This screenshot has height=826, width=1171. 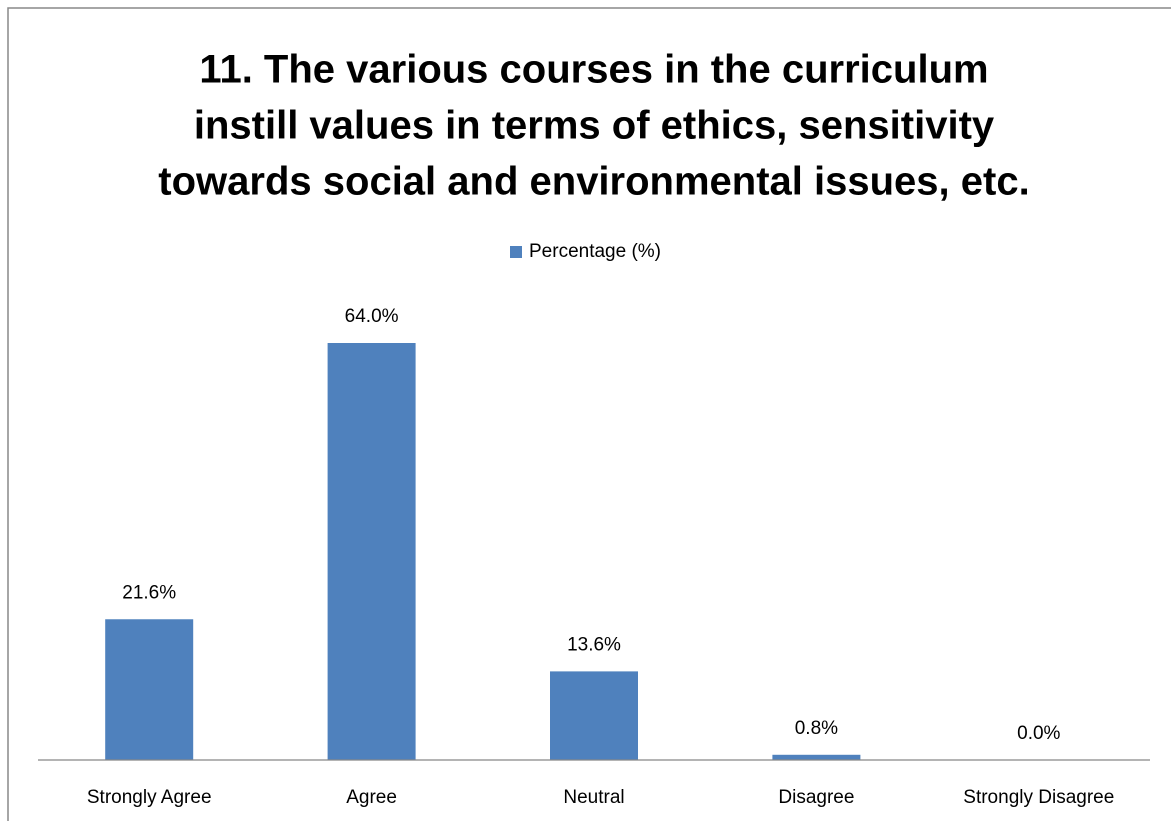 I want to click on legend-label: Percentage (%), so click(x=595, y=251).